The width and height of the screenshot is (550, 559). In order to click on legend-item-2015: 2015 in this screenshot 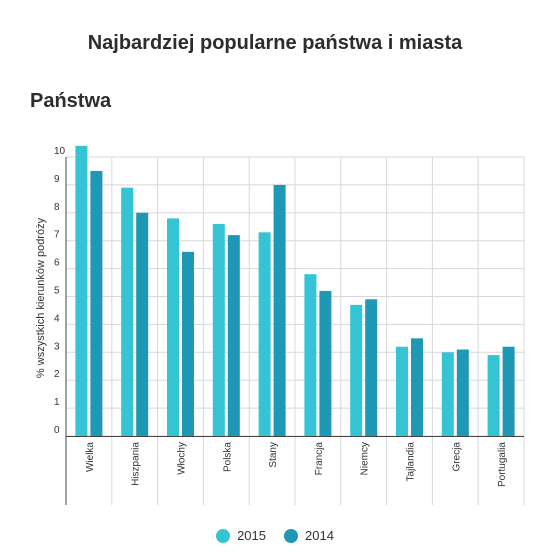, I will do `click(241, 535)`.